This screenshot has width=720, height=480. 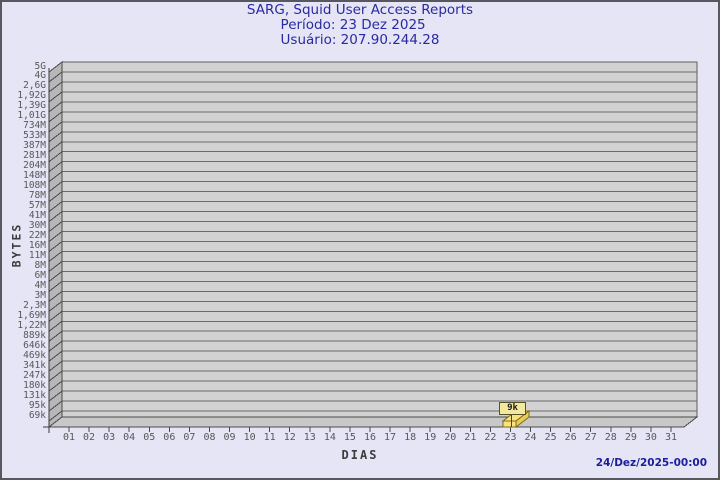 What do you see at coordinates (109, 437) in the screenshot?
I see `x-tick-label: 03` at bounding box center [109, 437].